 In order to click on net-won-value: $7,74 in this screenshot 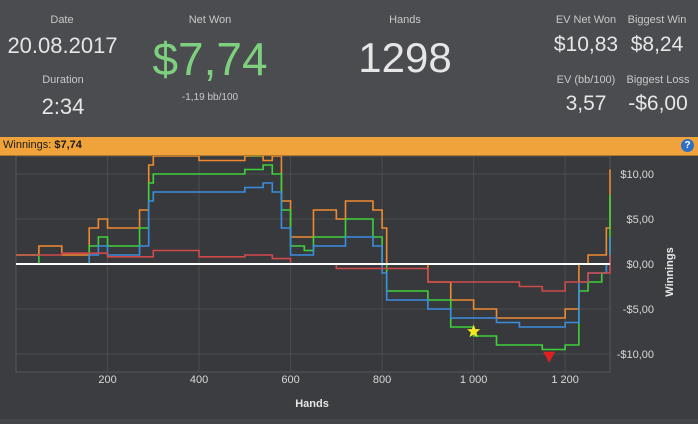, I will do `click(210, 59)`.